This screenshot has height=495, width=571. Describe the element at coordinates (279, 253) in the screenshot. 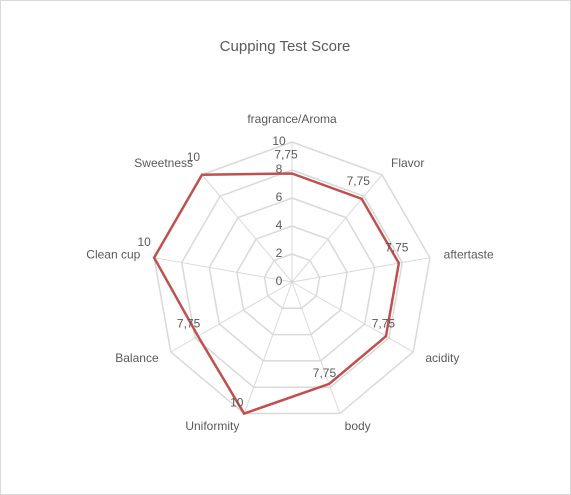

I see `y-tick-label: 2` at that location.